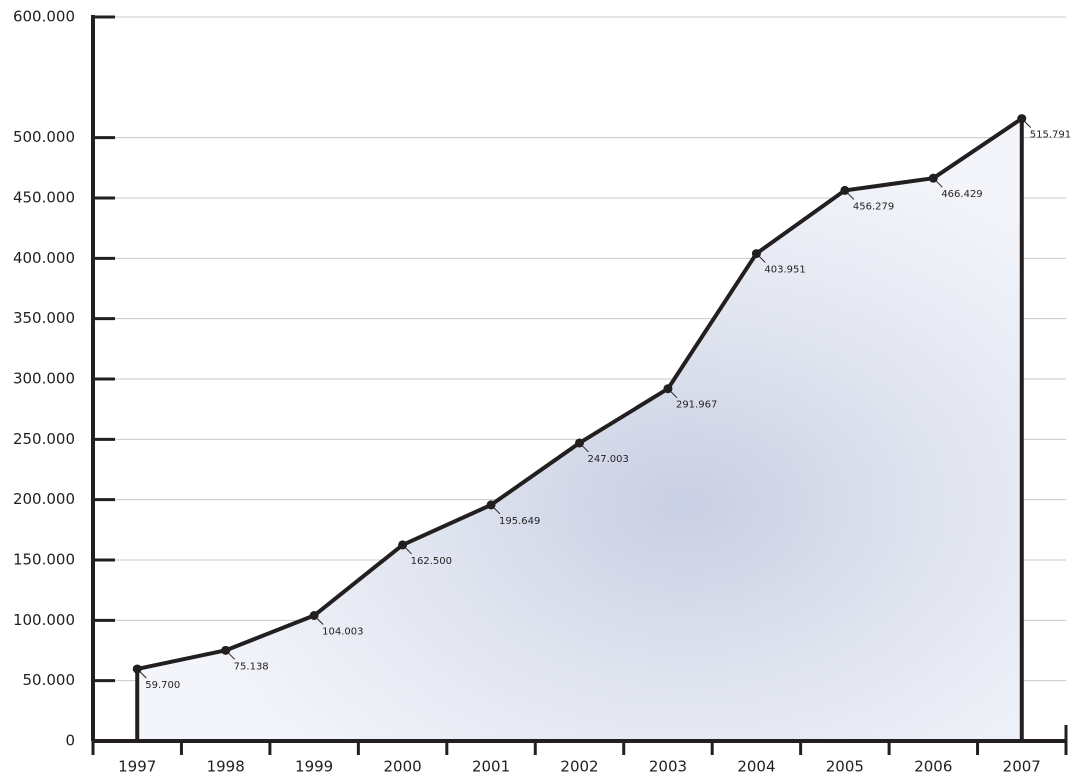 Image resolution: width=1076 pixels, height=776 pixels. What do you see at coordinates (1050, 135) in the screenshot?
I see `value-label: 515.791` at bounding box center [1050, 135].